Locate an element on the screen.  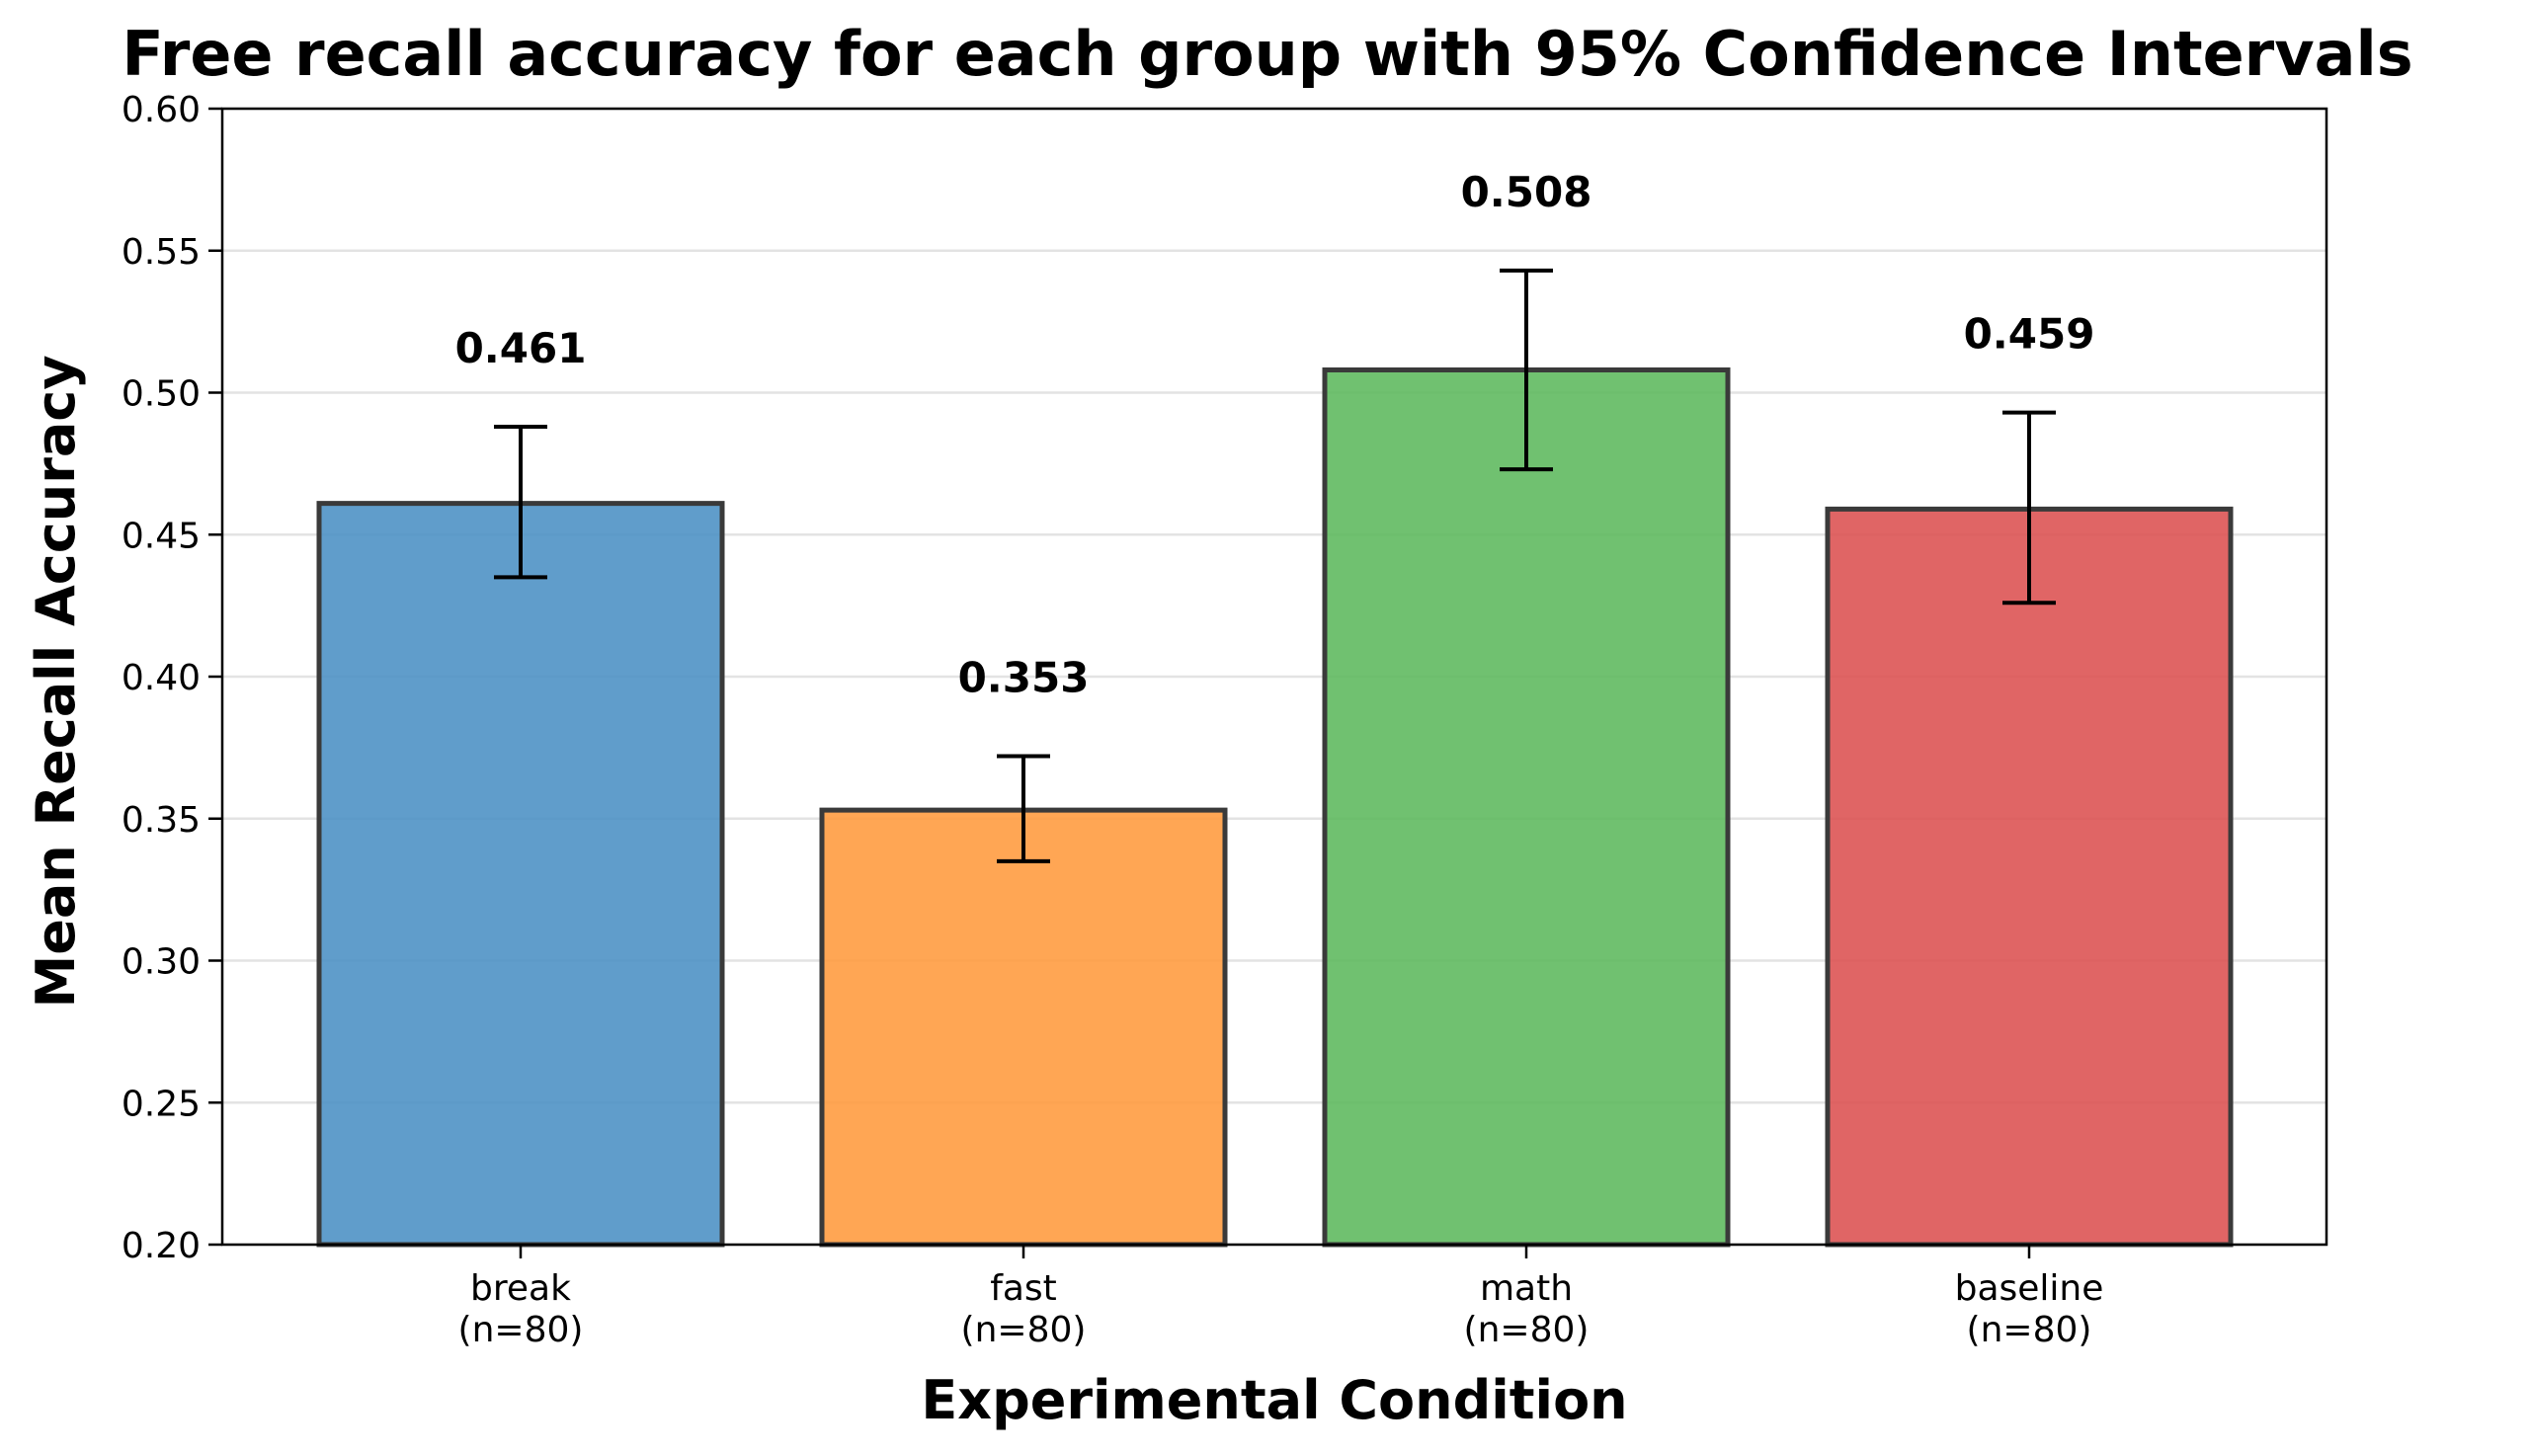
y-axis-label: Mean Recall Accuracy is located at coordinates (56, 681).